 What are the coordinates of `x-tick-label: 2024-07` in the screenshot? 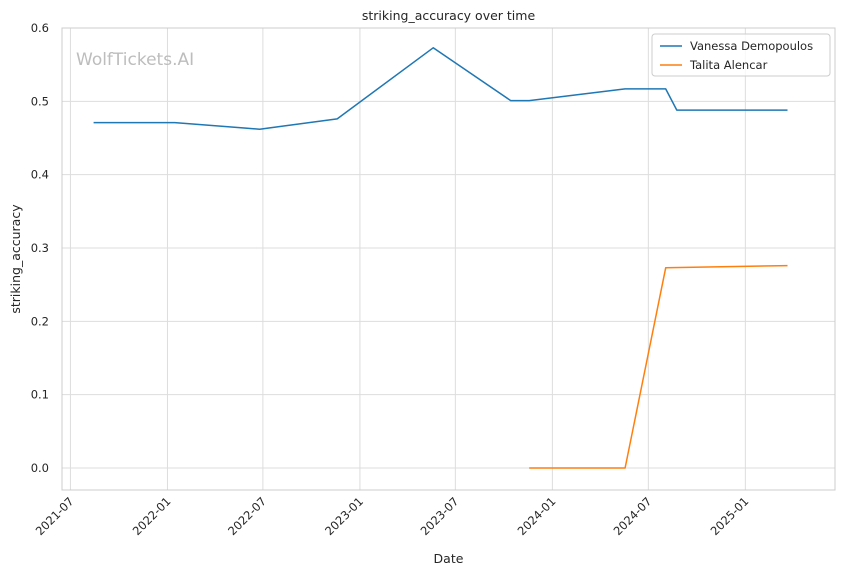 It's located at (633, 516).